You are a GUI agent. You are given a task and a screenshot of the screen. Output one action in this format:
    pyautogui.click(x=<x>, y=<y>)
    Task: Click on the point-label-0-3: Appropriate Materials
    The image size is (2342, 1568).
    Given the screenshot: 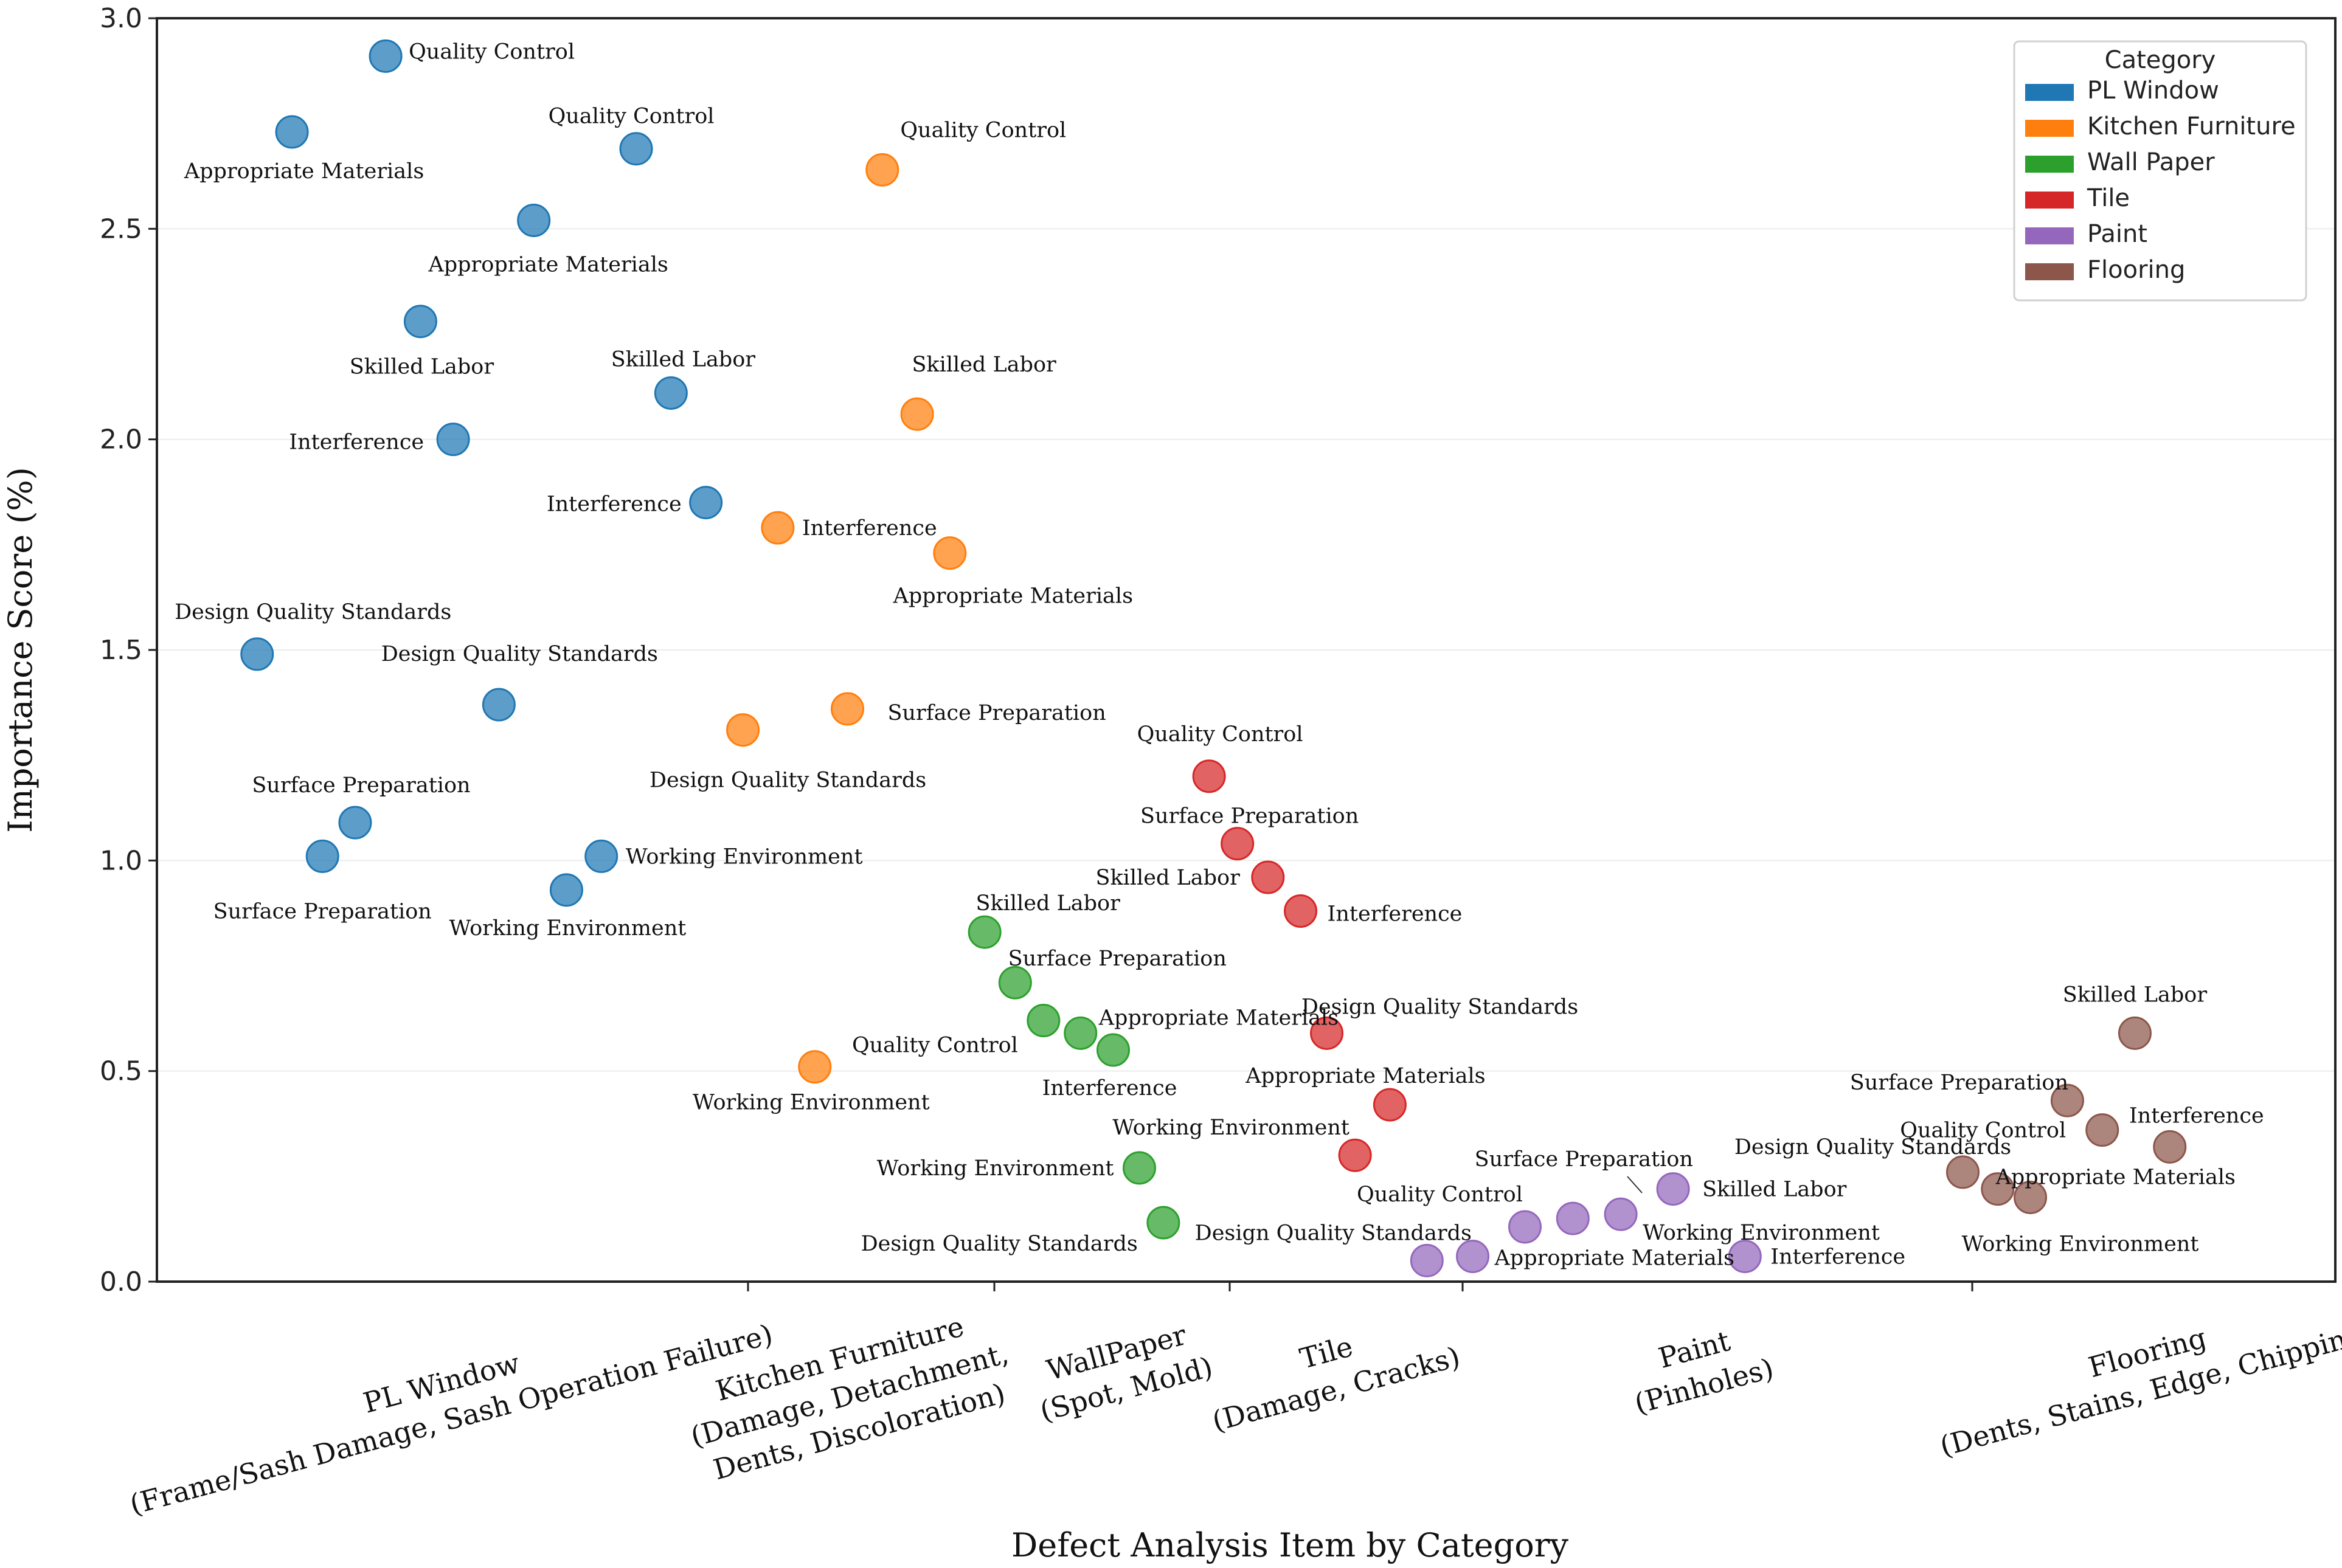 What is the action you would take?
    pyautogui.click(x=548, y=264)
    